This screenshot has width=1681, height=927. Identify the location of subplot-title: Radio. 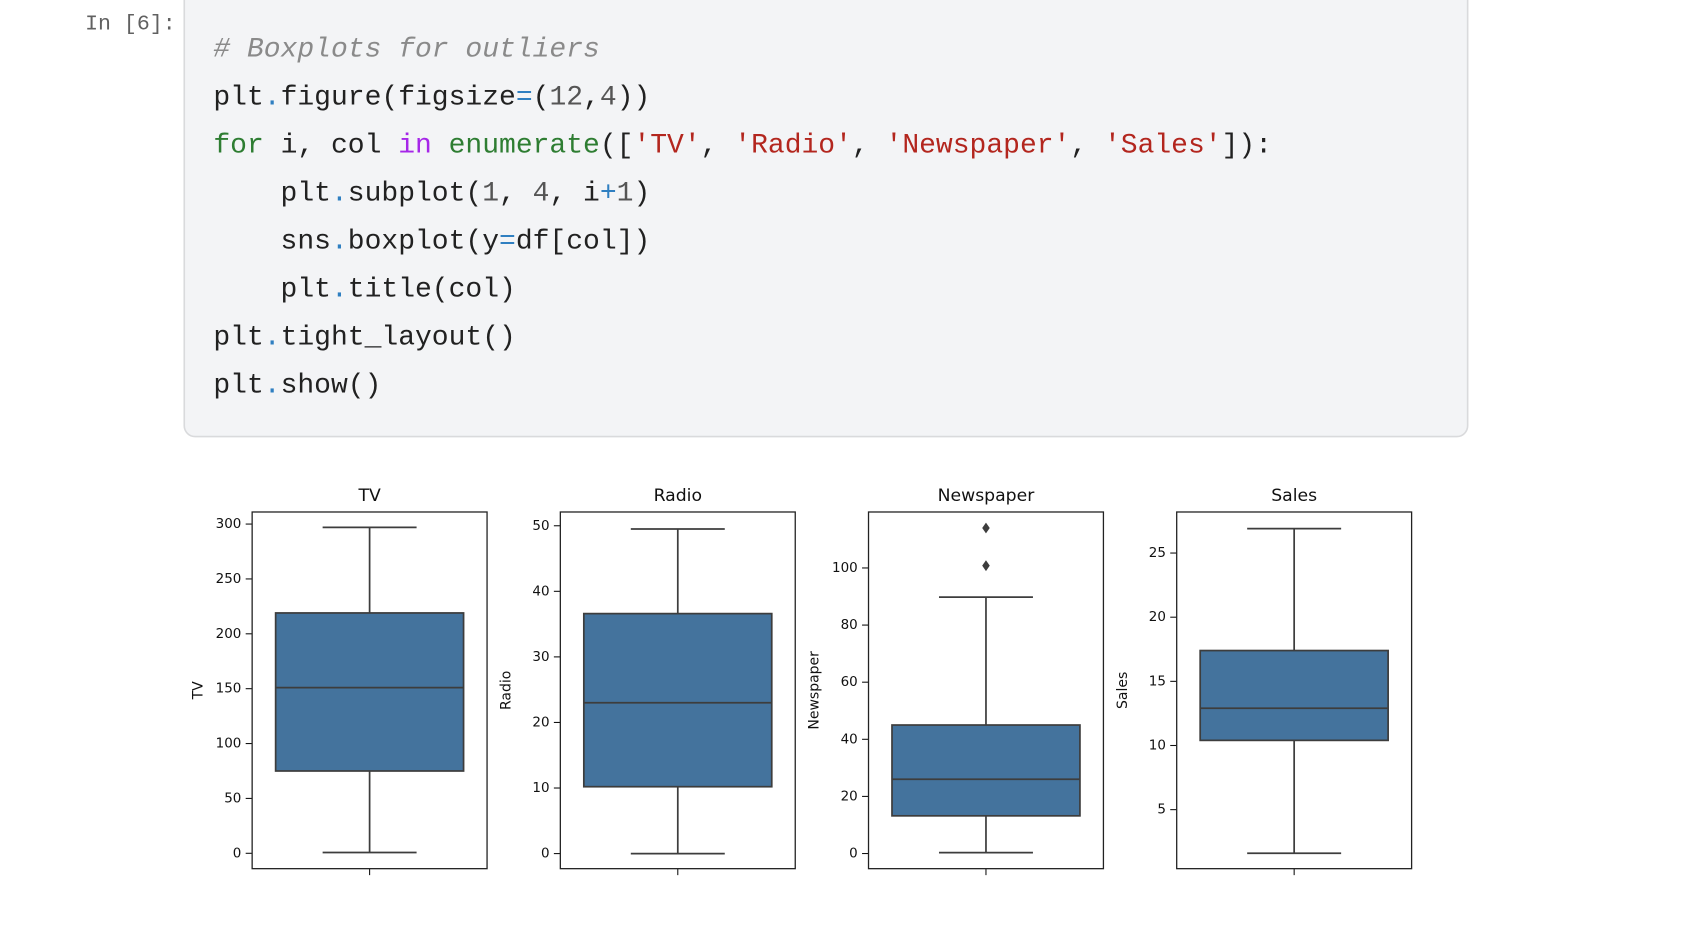
(678, 496).